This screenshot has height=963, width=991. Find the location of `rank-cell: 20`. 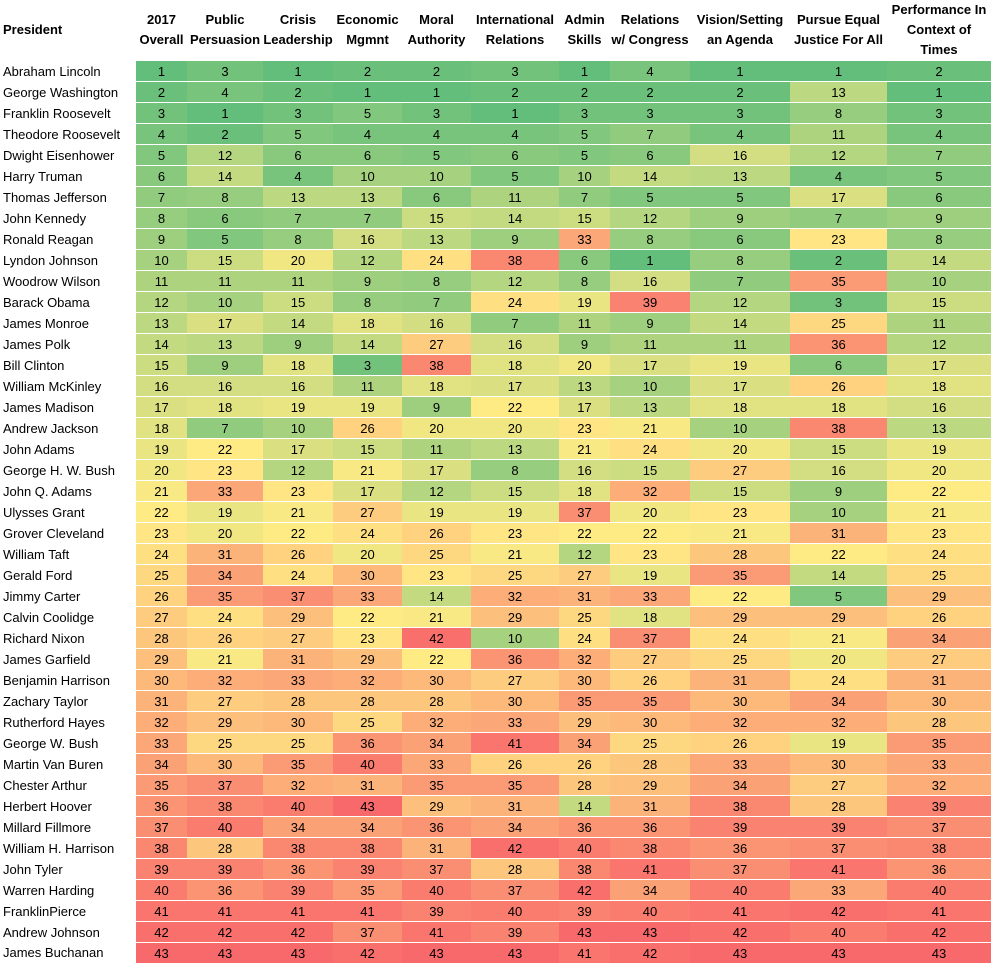

rank-cell: 20 is located at coordinates (367, 554).